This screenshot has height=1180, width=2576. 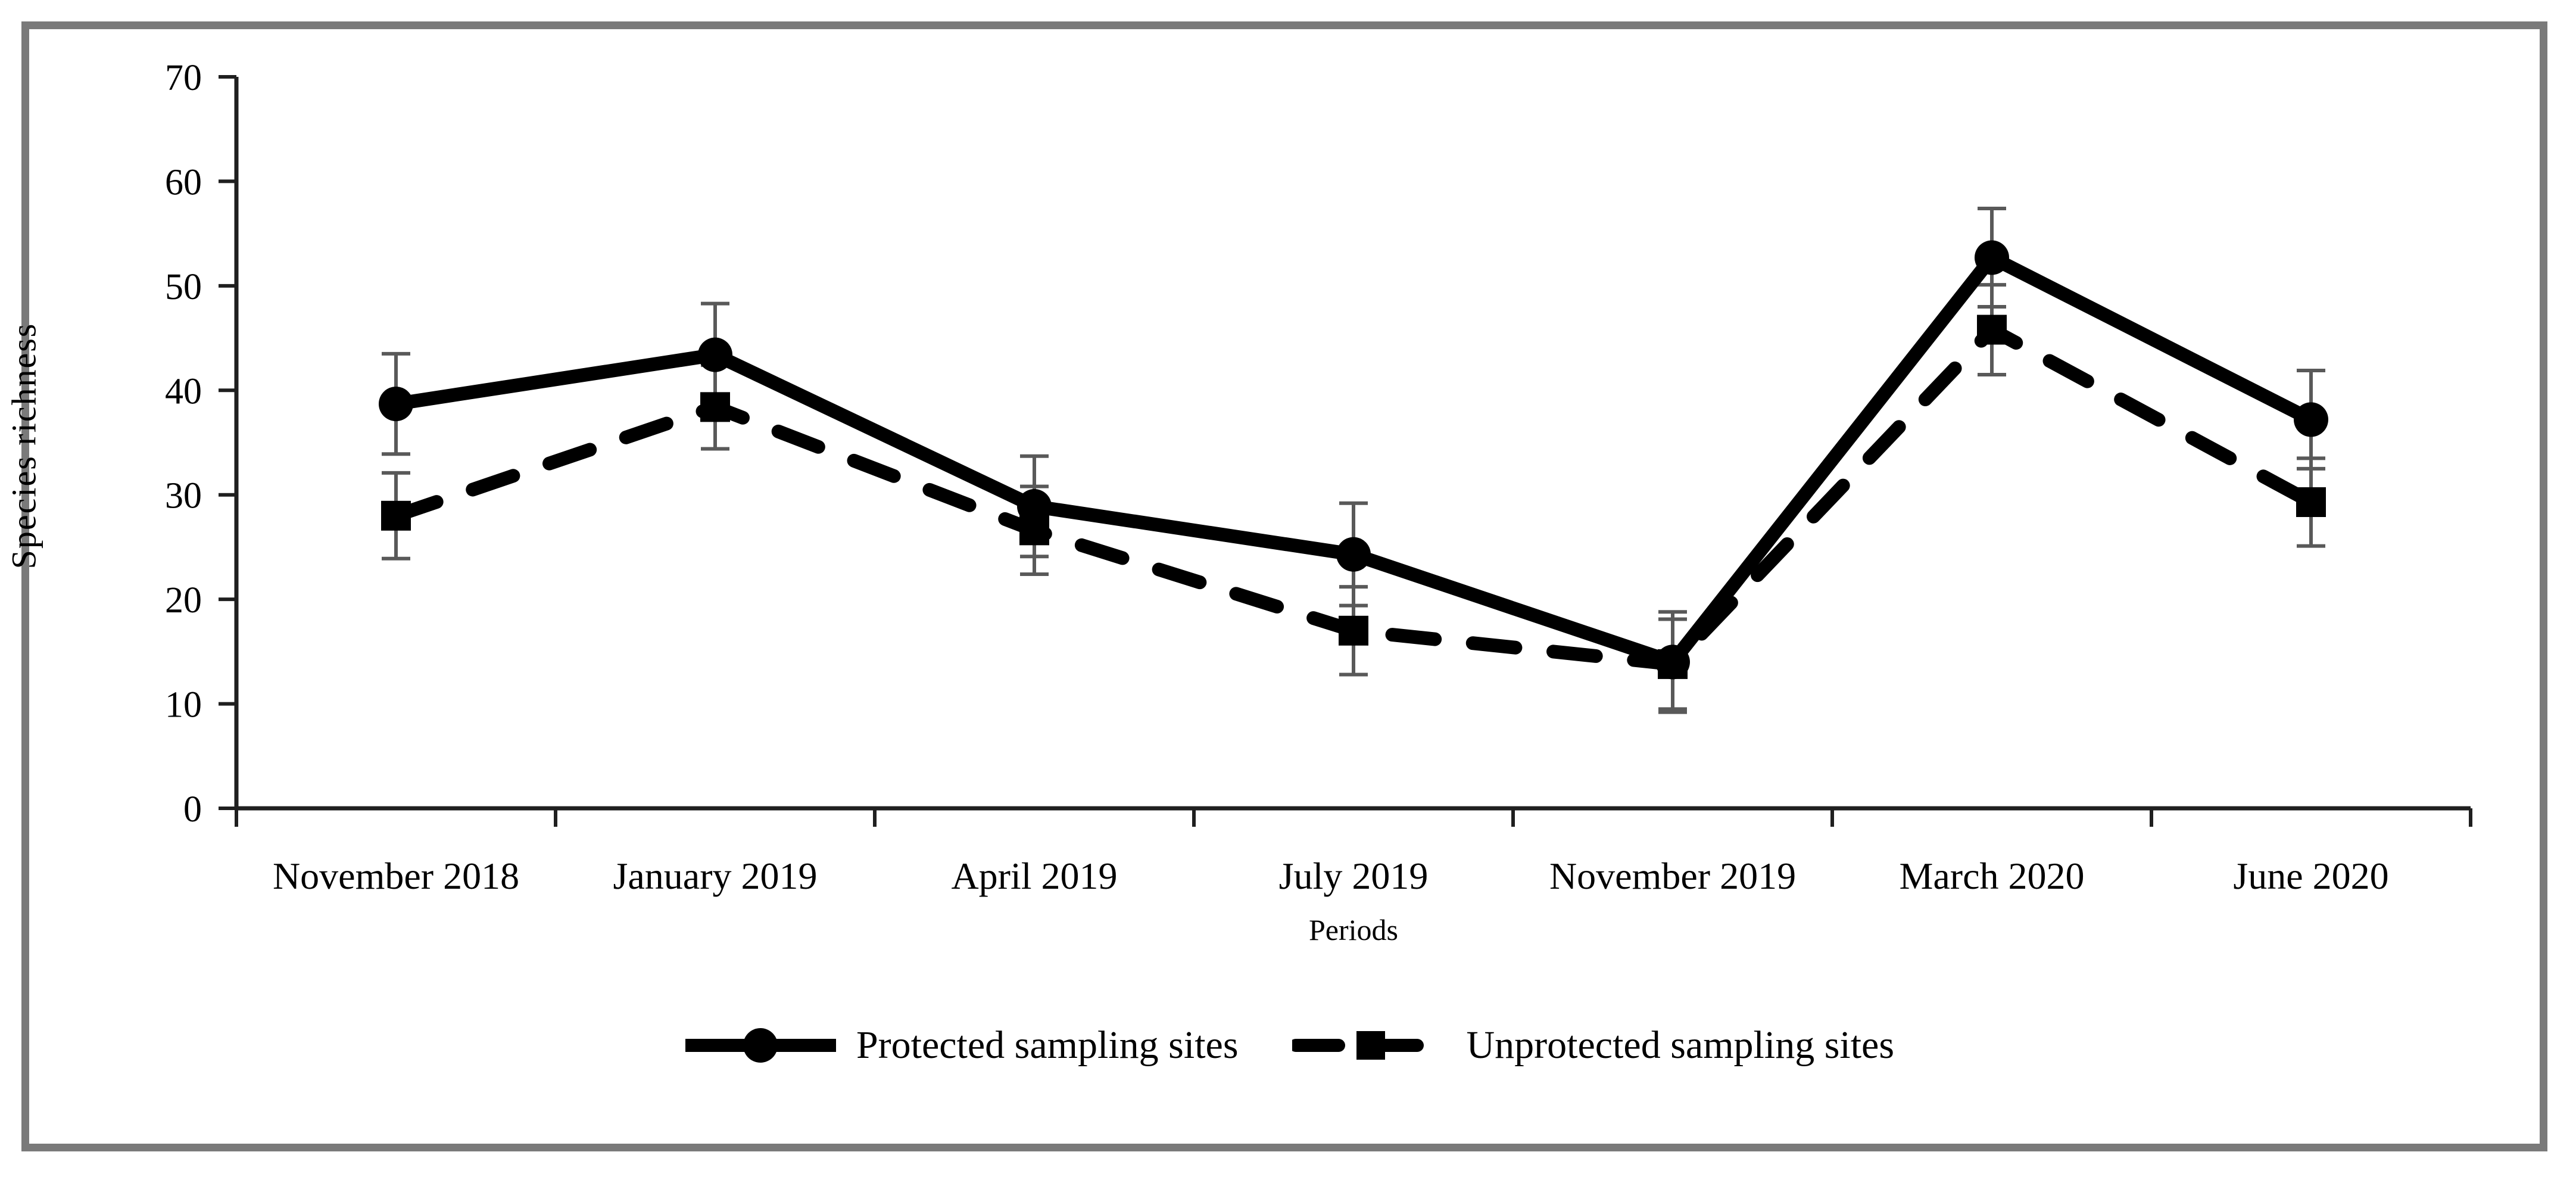 I want to click on y-tick-label: 50, so click(x=183, y=287).